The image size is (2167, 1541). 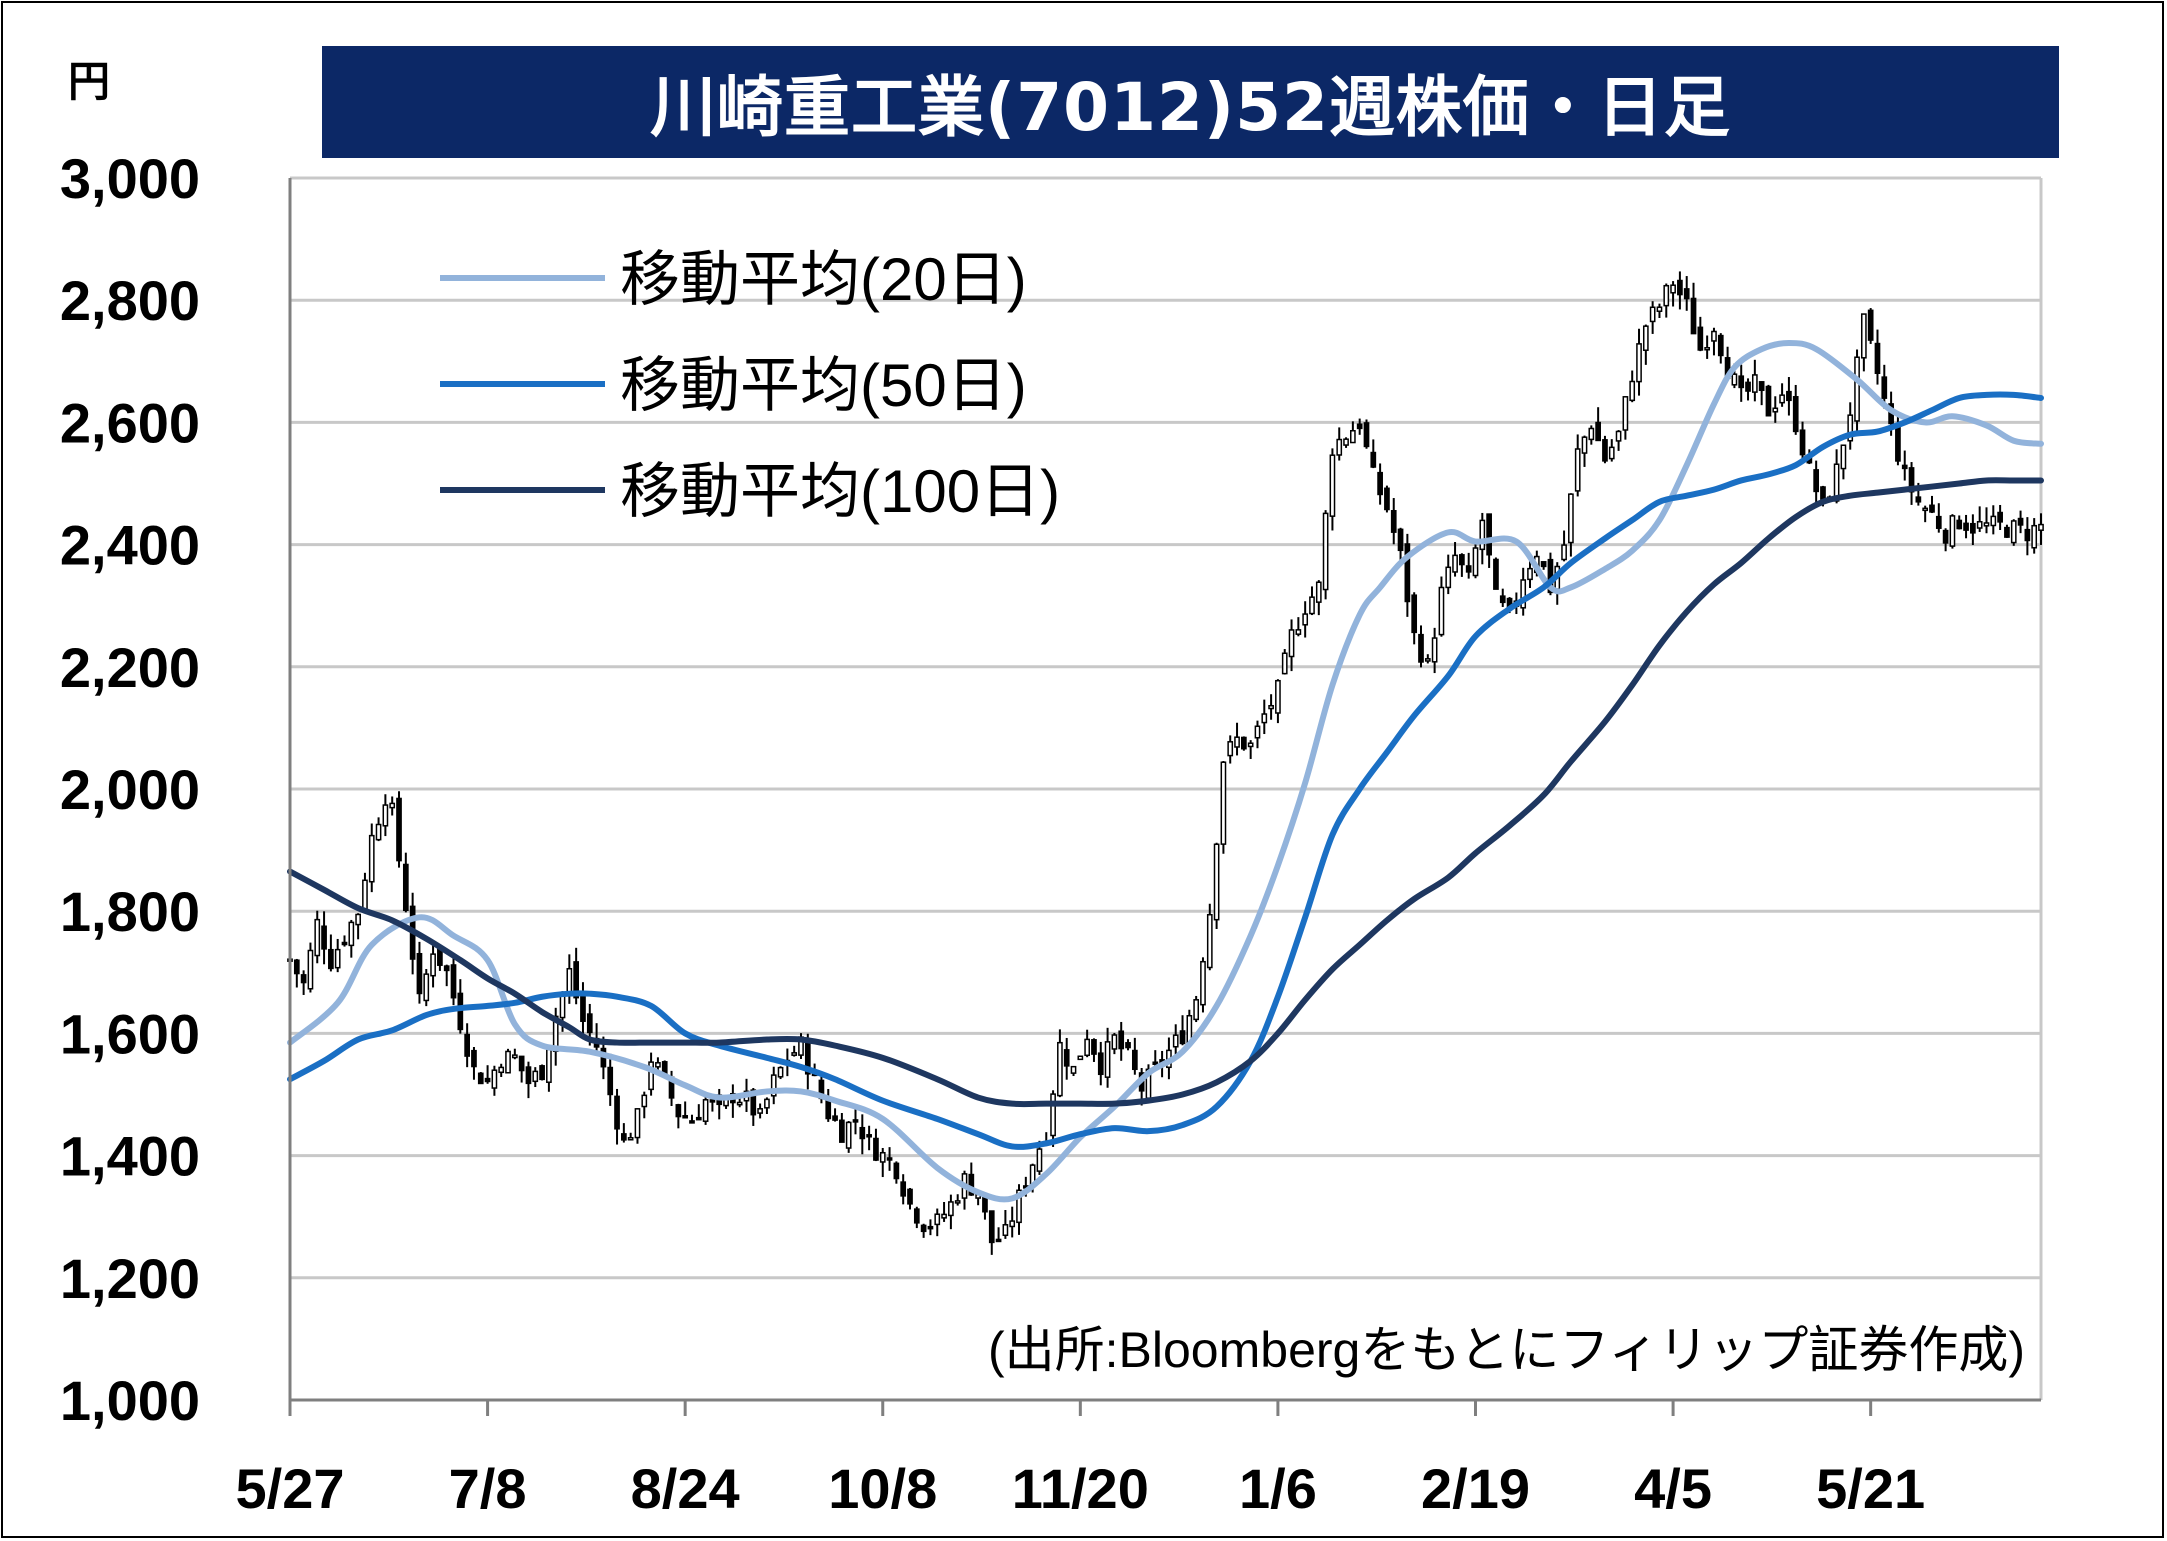 I want to click on y-tick-label: 1,200, so click(x=130, y=1278).